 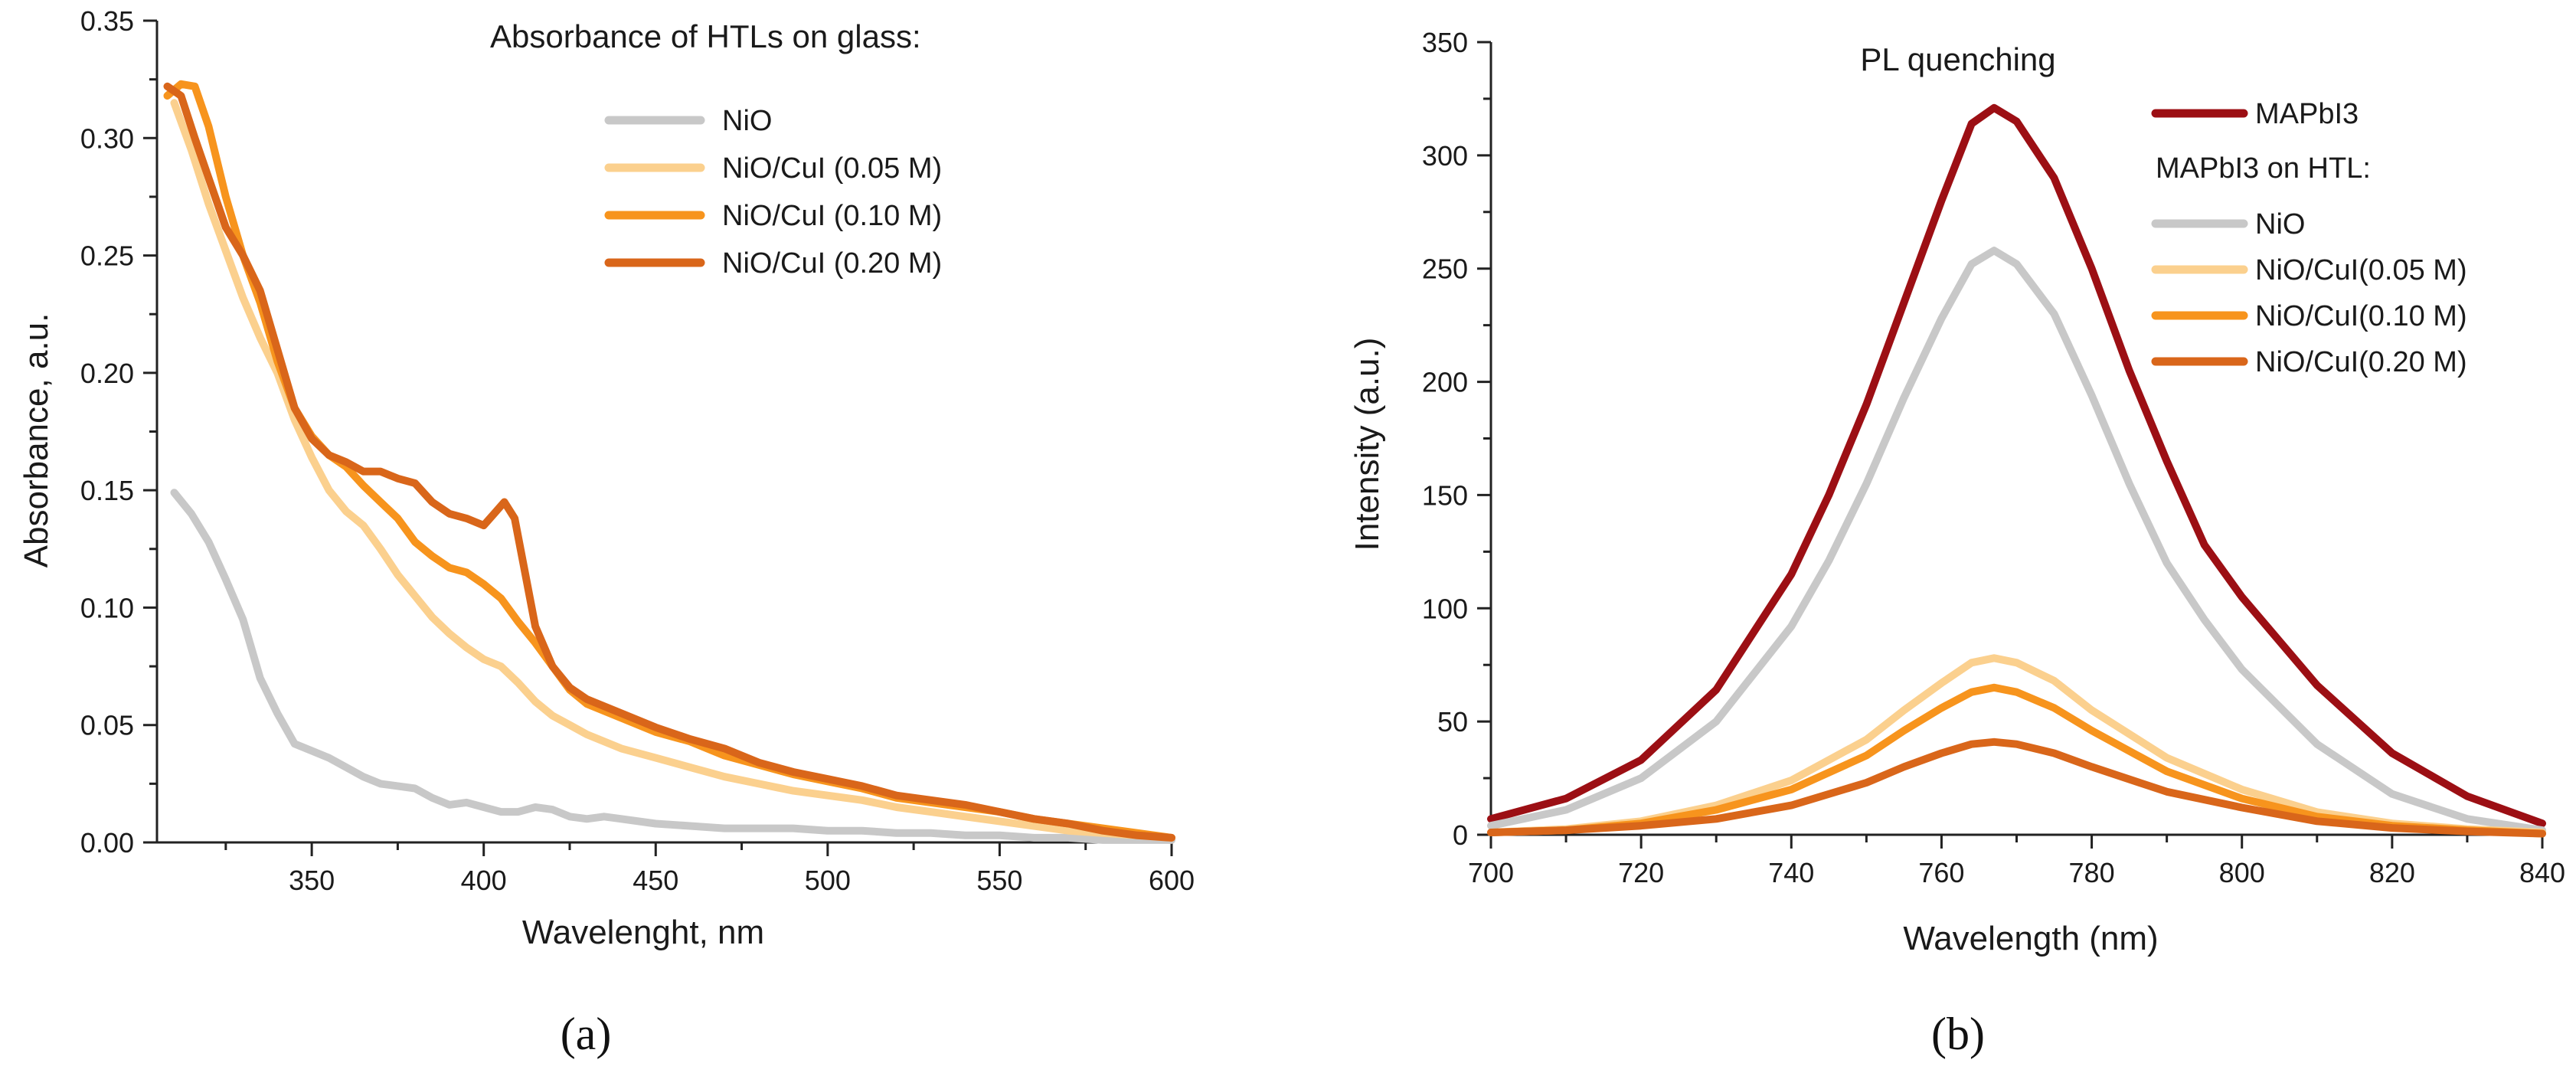 What do you see at coordinates (1452, 722) in the screenshot?
I see `b-y-tick-label: 50` at bounding box center [1452, 722].